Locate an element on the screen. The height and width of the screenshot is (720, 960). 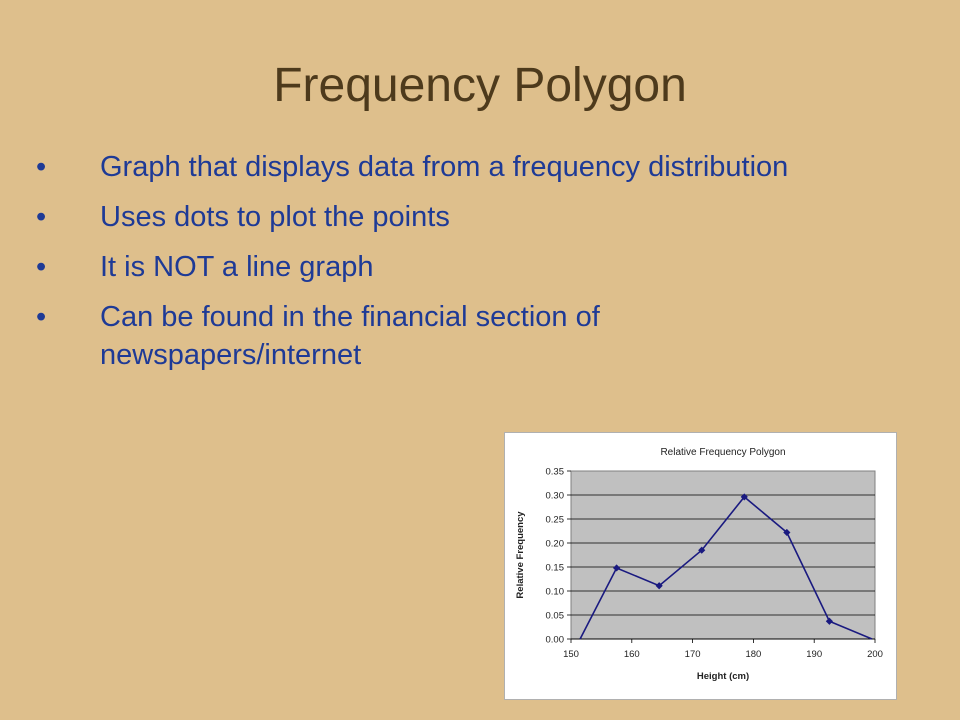
plot-area is located at coordinates (723, 555).